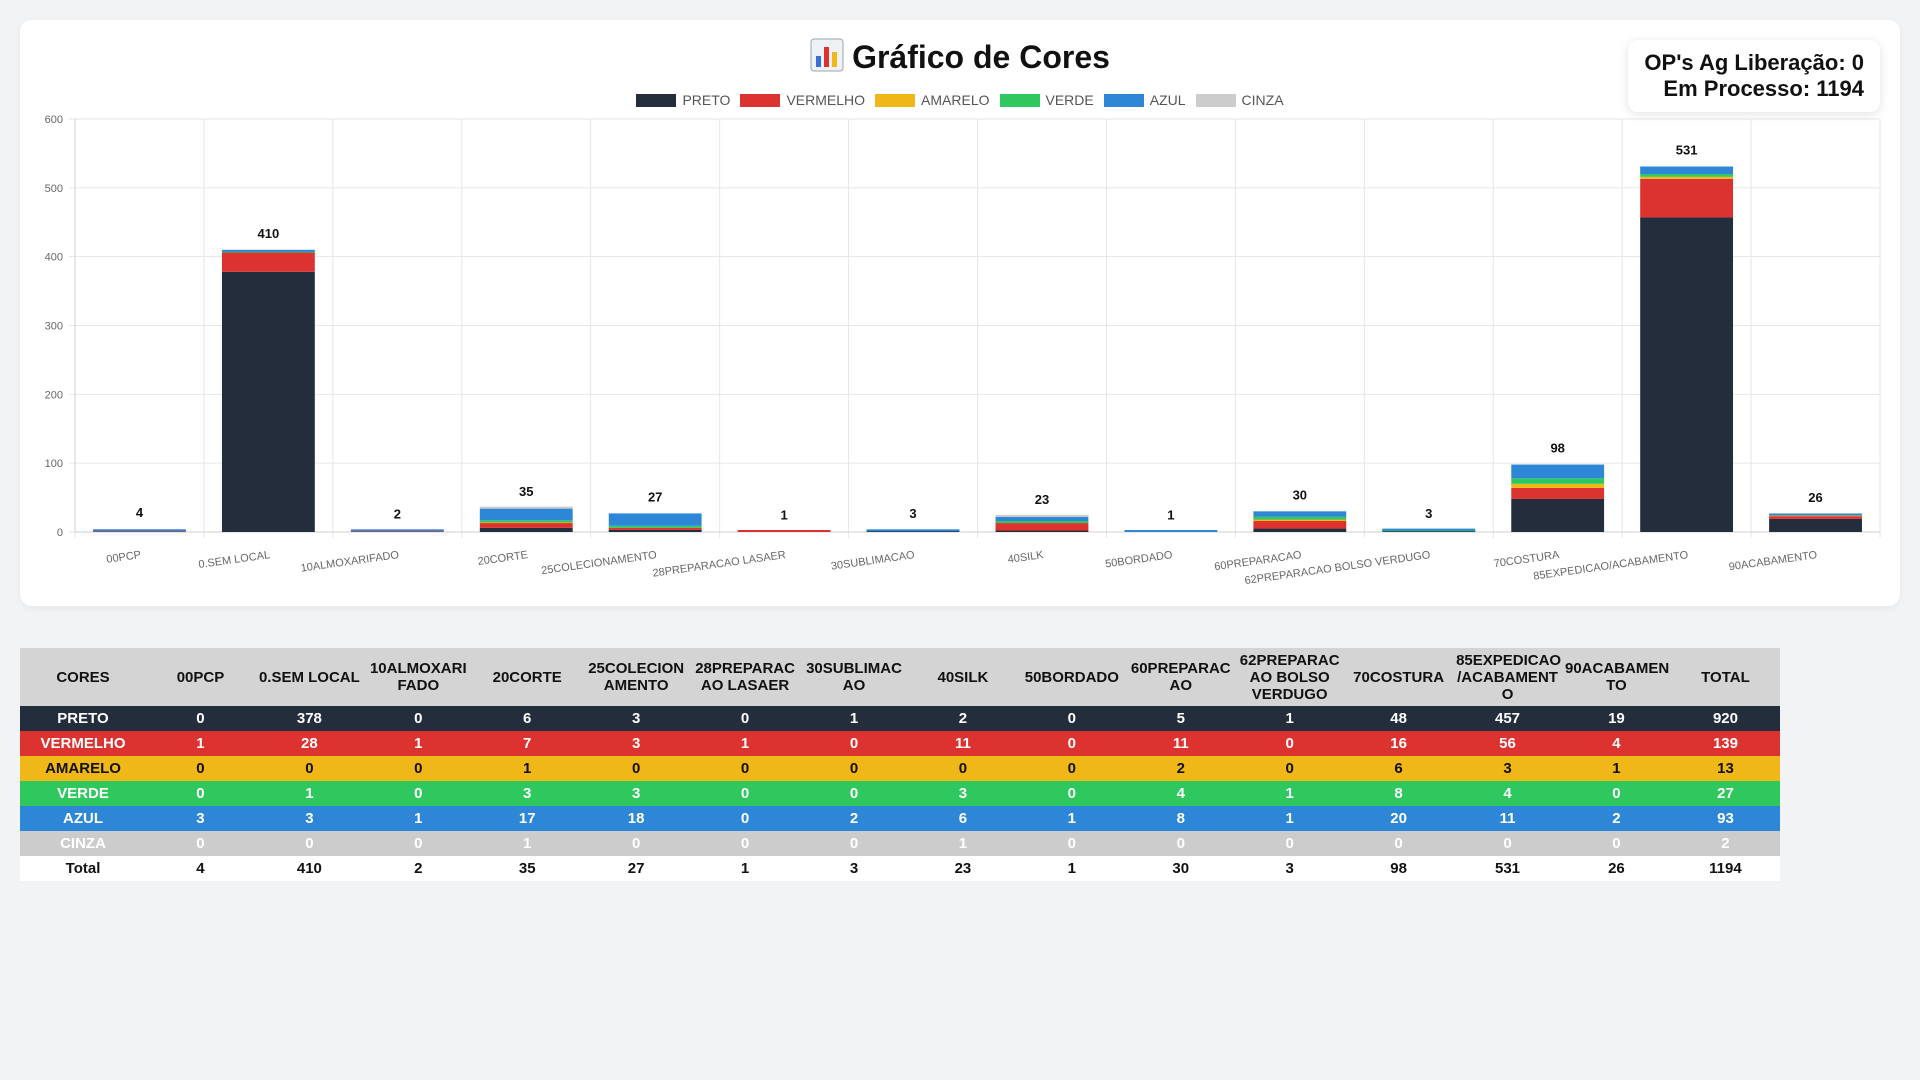 The width and height of the screenshot is (1920, 1080). What do you see at coordinates (955, 100) in the screenshot?
I see `legend-label: AMARELO` at bounding box center [955, 100].